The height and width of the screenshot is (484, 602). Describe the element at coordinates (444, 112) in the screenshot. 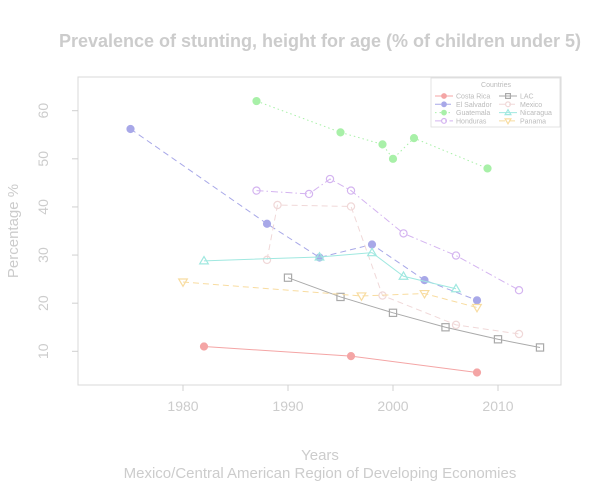

I see `legend-marker-guatemala` at that location.